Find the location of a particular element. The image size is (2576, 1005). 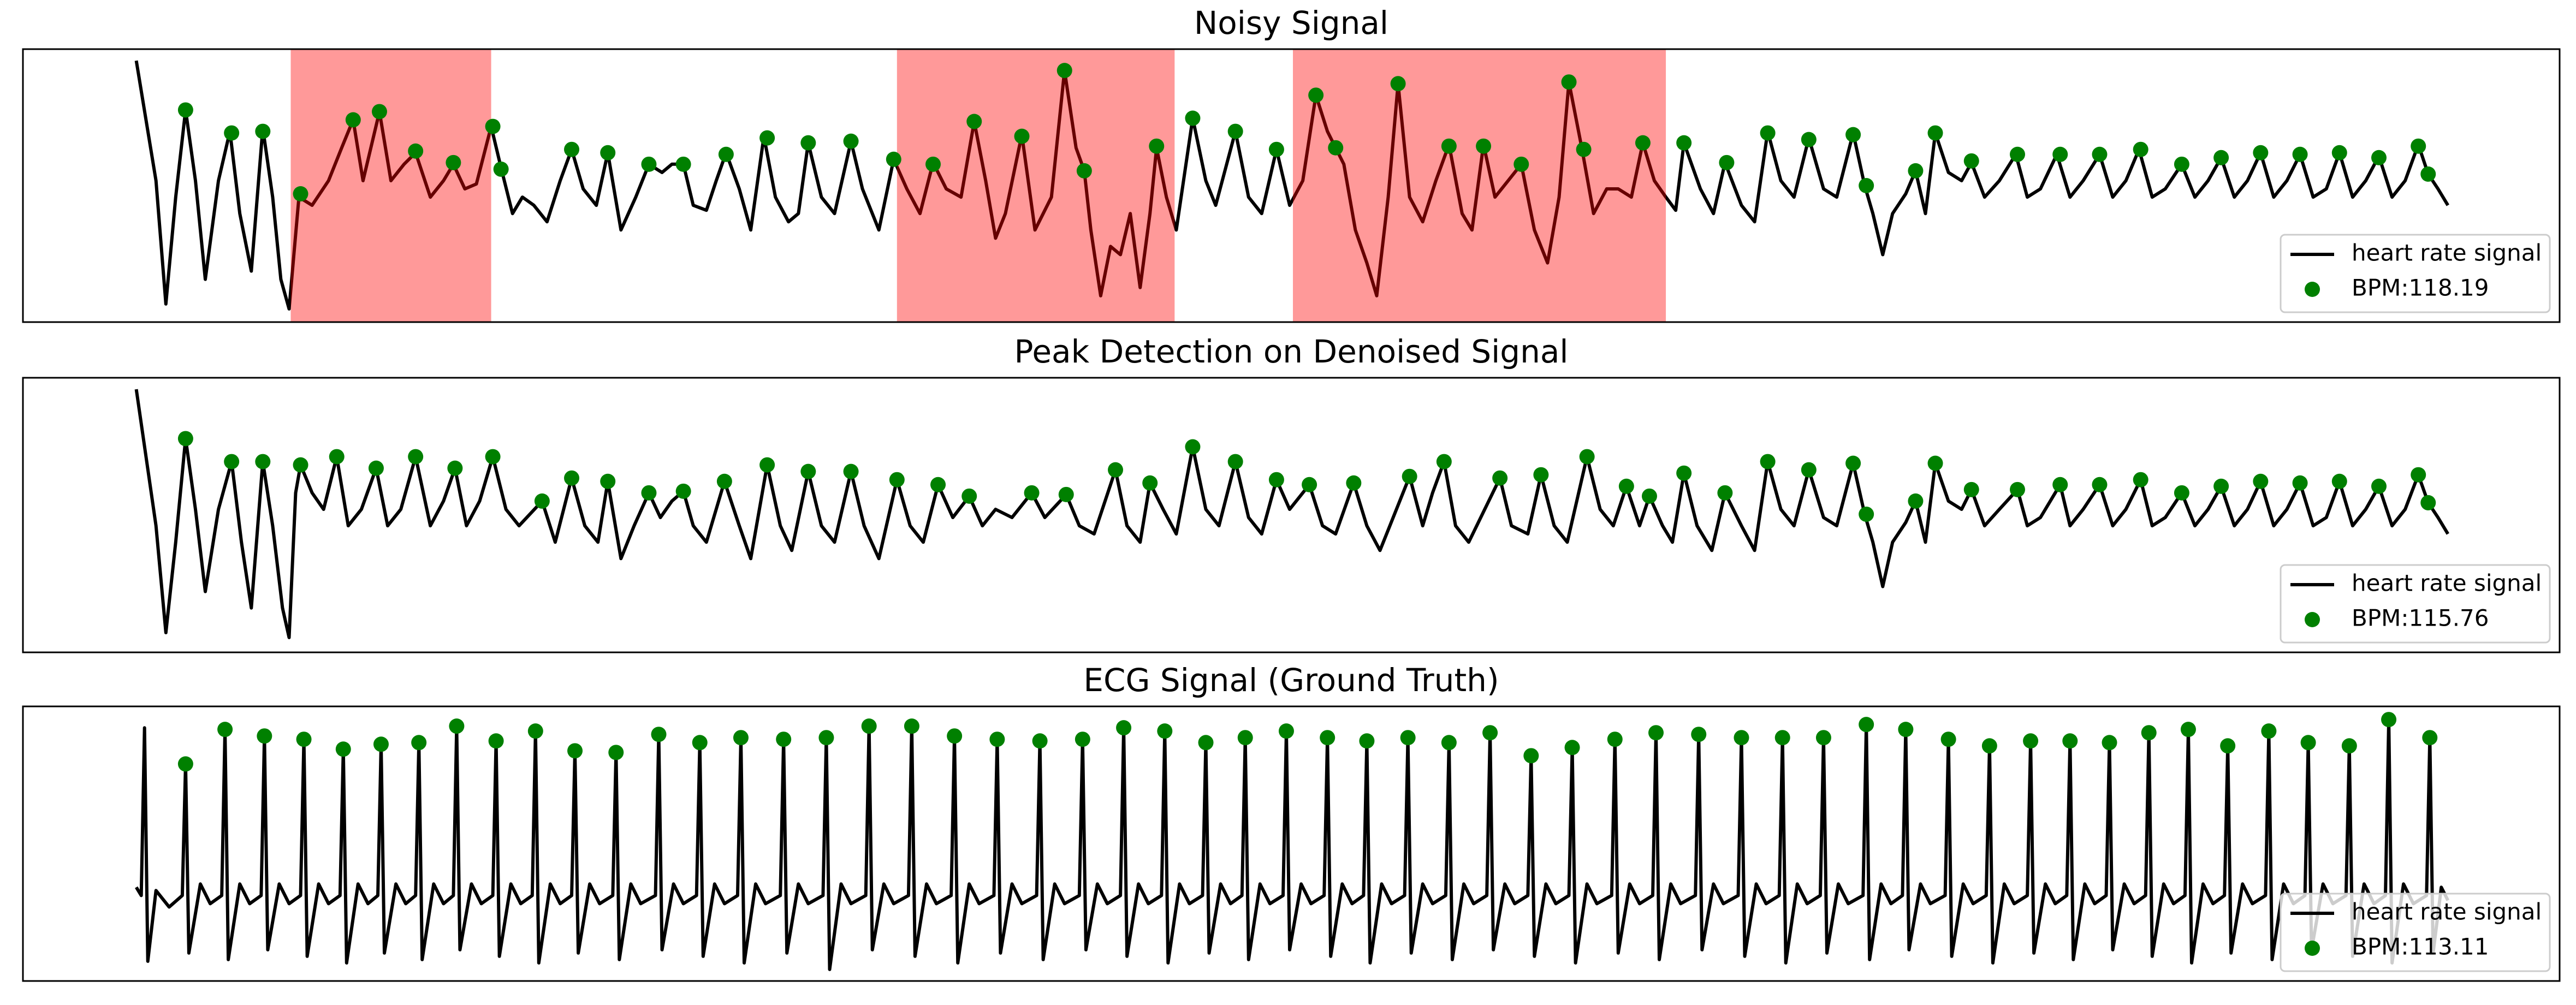

legend-label: BPM:118.19 is located at coordinates (2420, 288).